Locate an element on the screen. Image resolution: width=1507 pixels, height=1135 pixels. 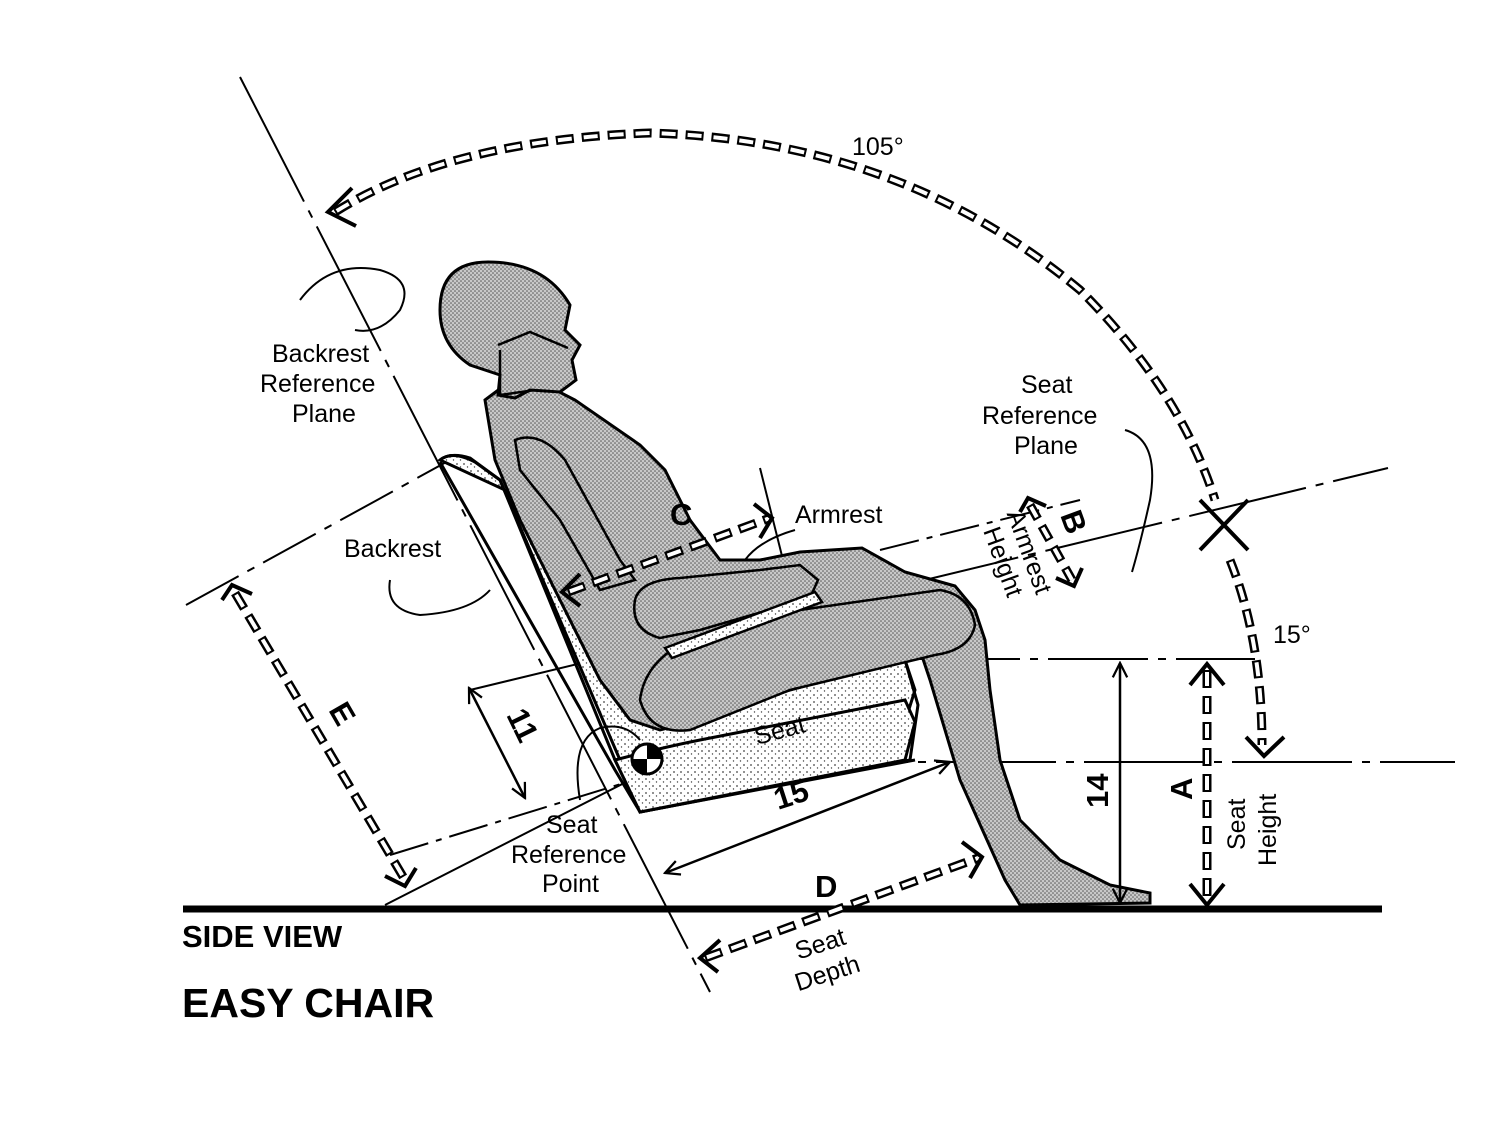
backrest-plane-leader is located at coordinates (352, 299).